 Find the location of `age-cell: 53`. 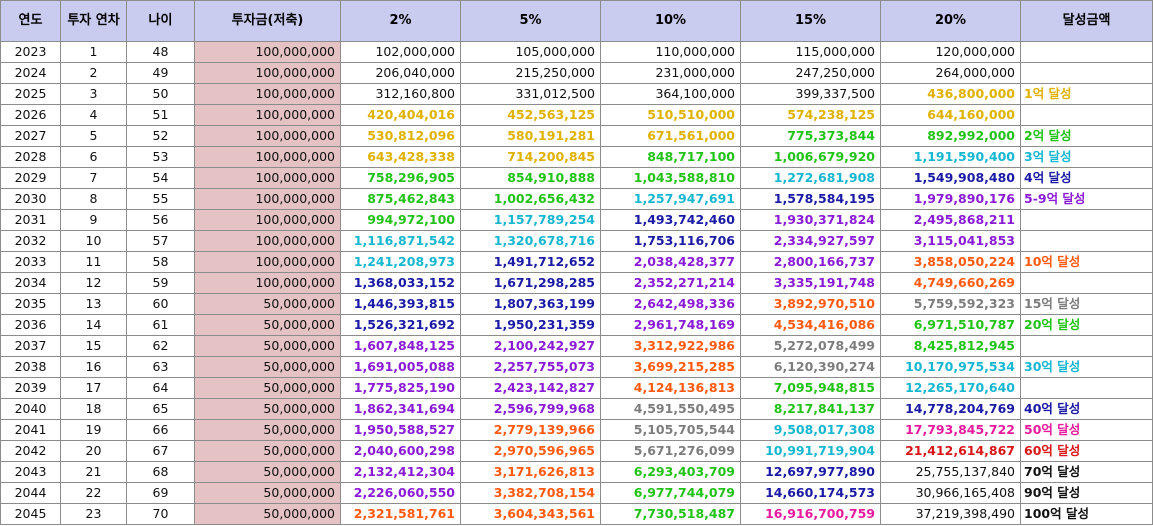

age-cell: 53 is located at coordinates (160, 157).